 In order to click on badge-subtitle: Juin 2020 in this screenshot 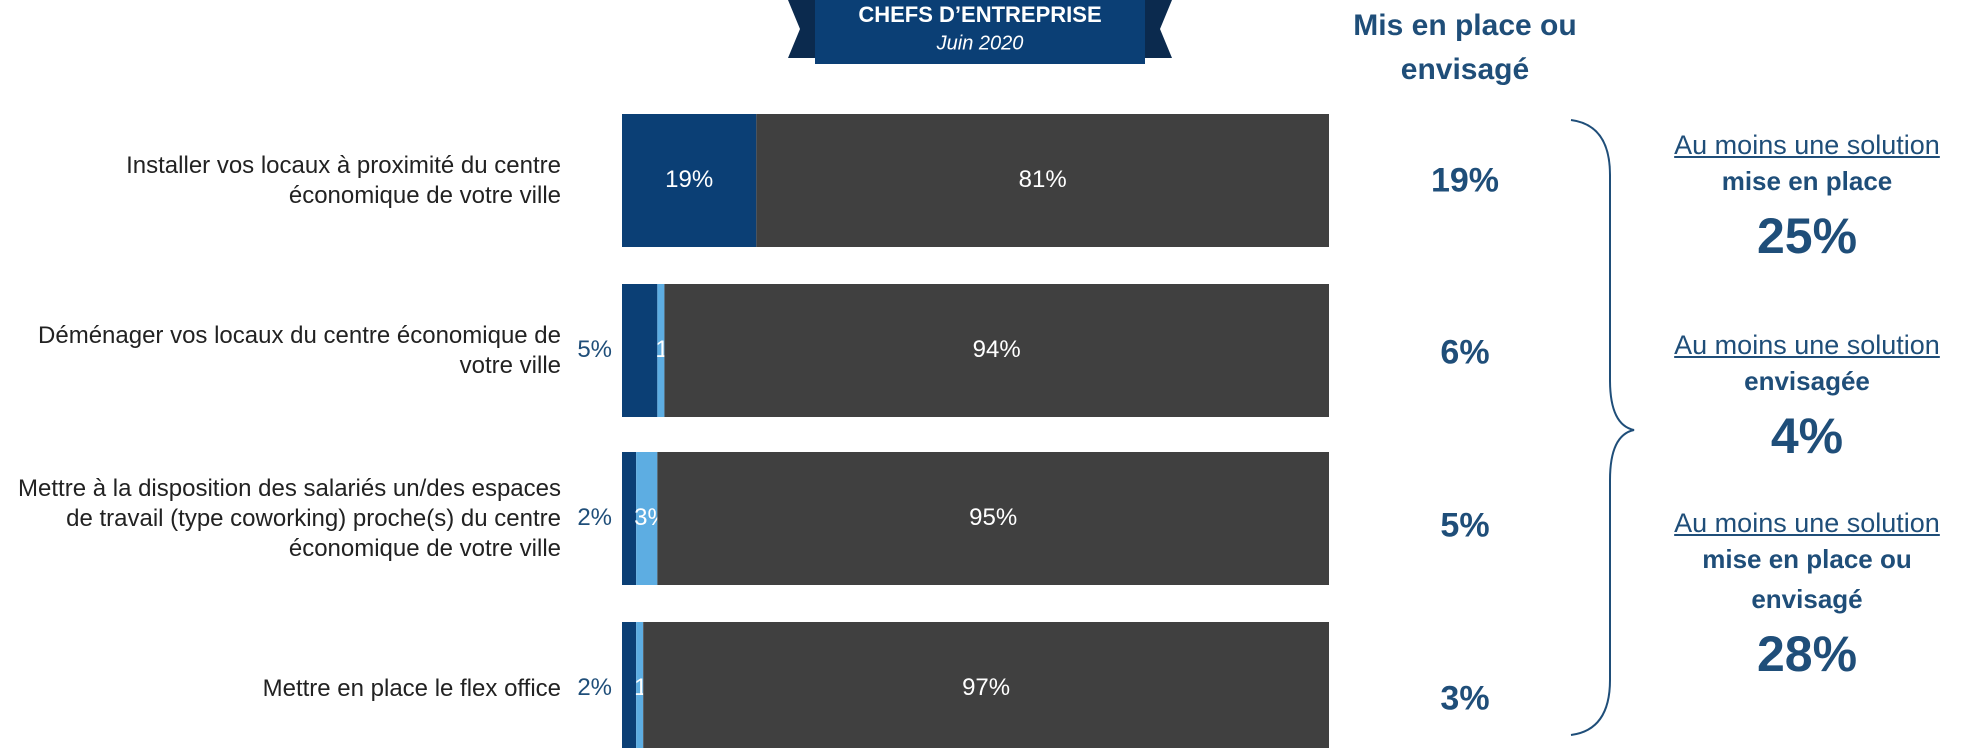, I will do `click(980, 43)`.